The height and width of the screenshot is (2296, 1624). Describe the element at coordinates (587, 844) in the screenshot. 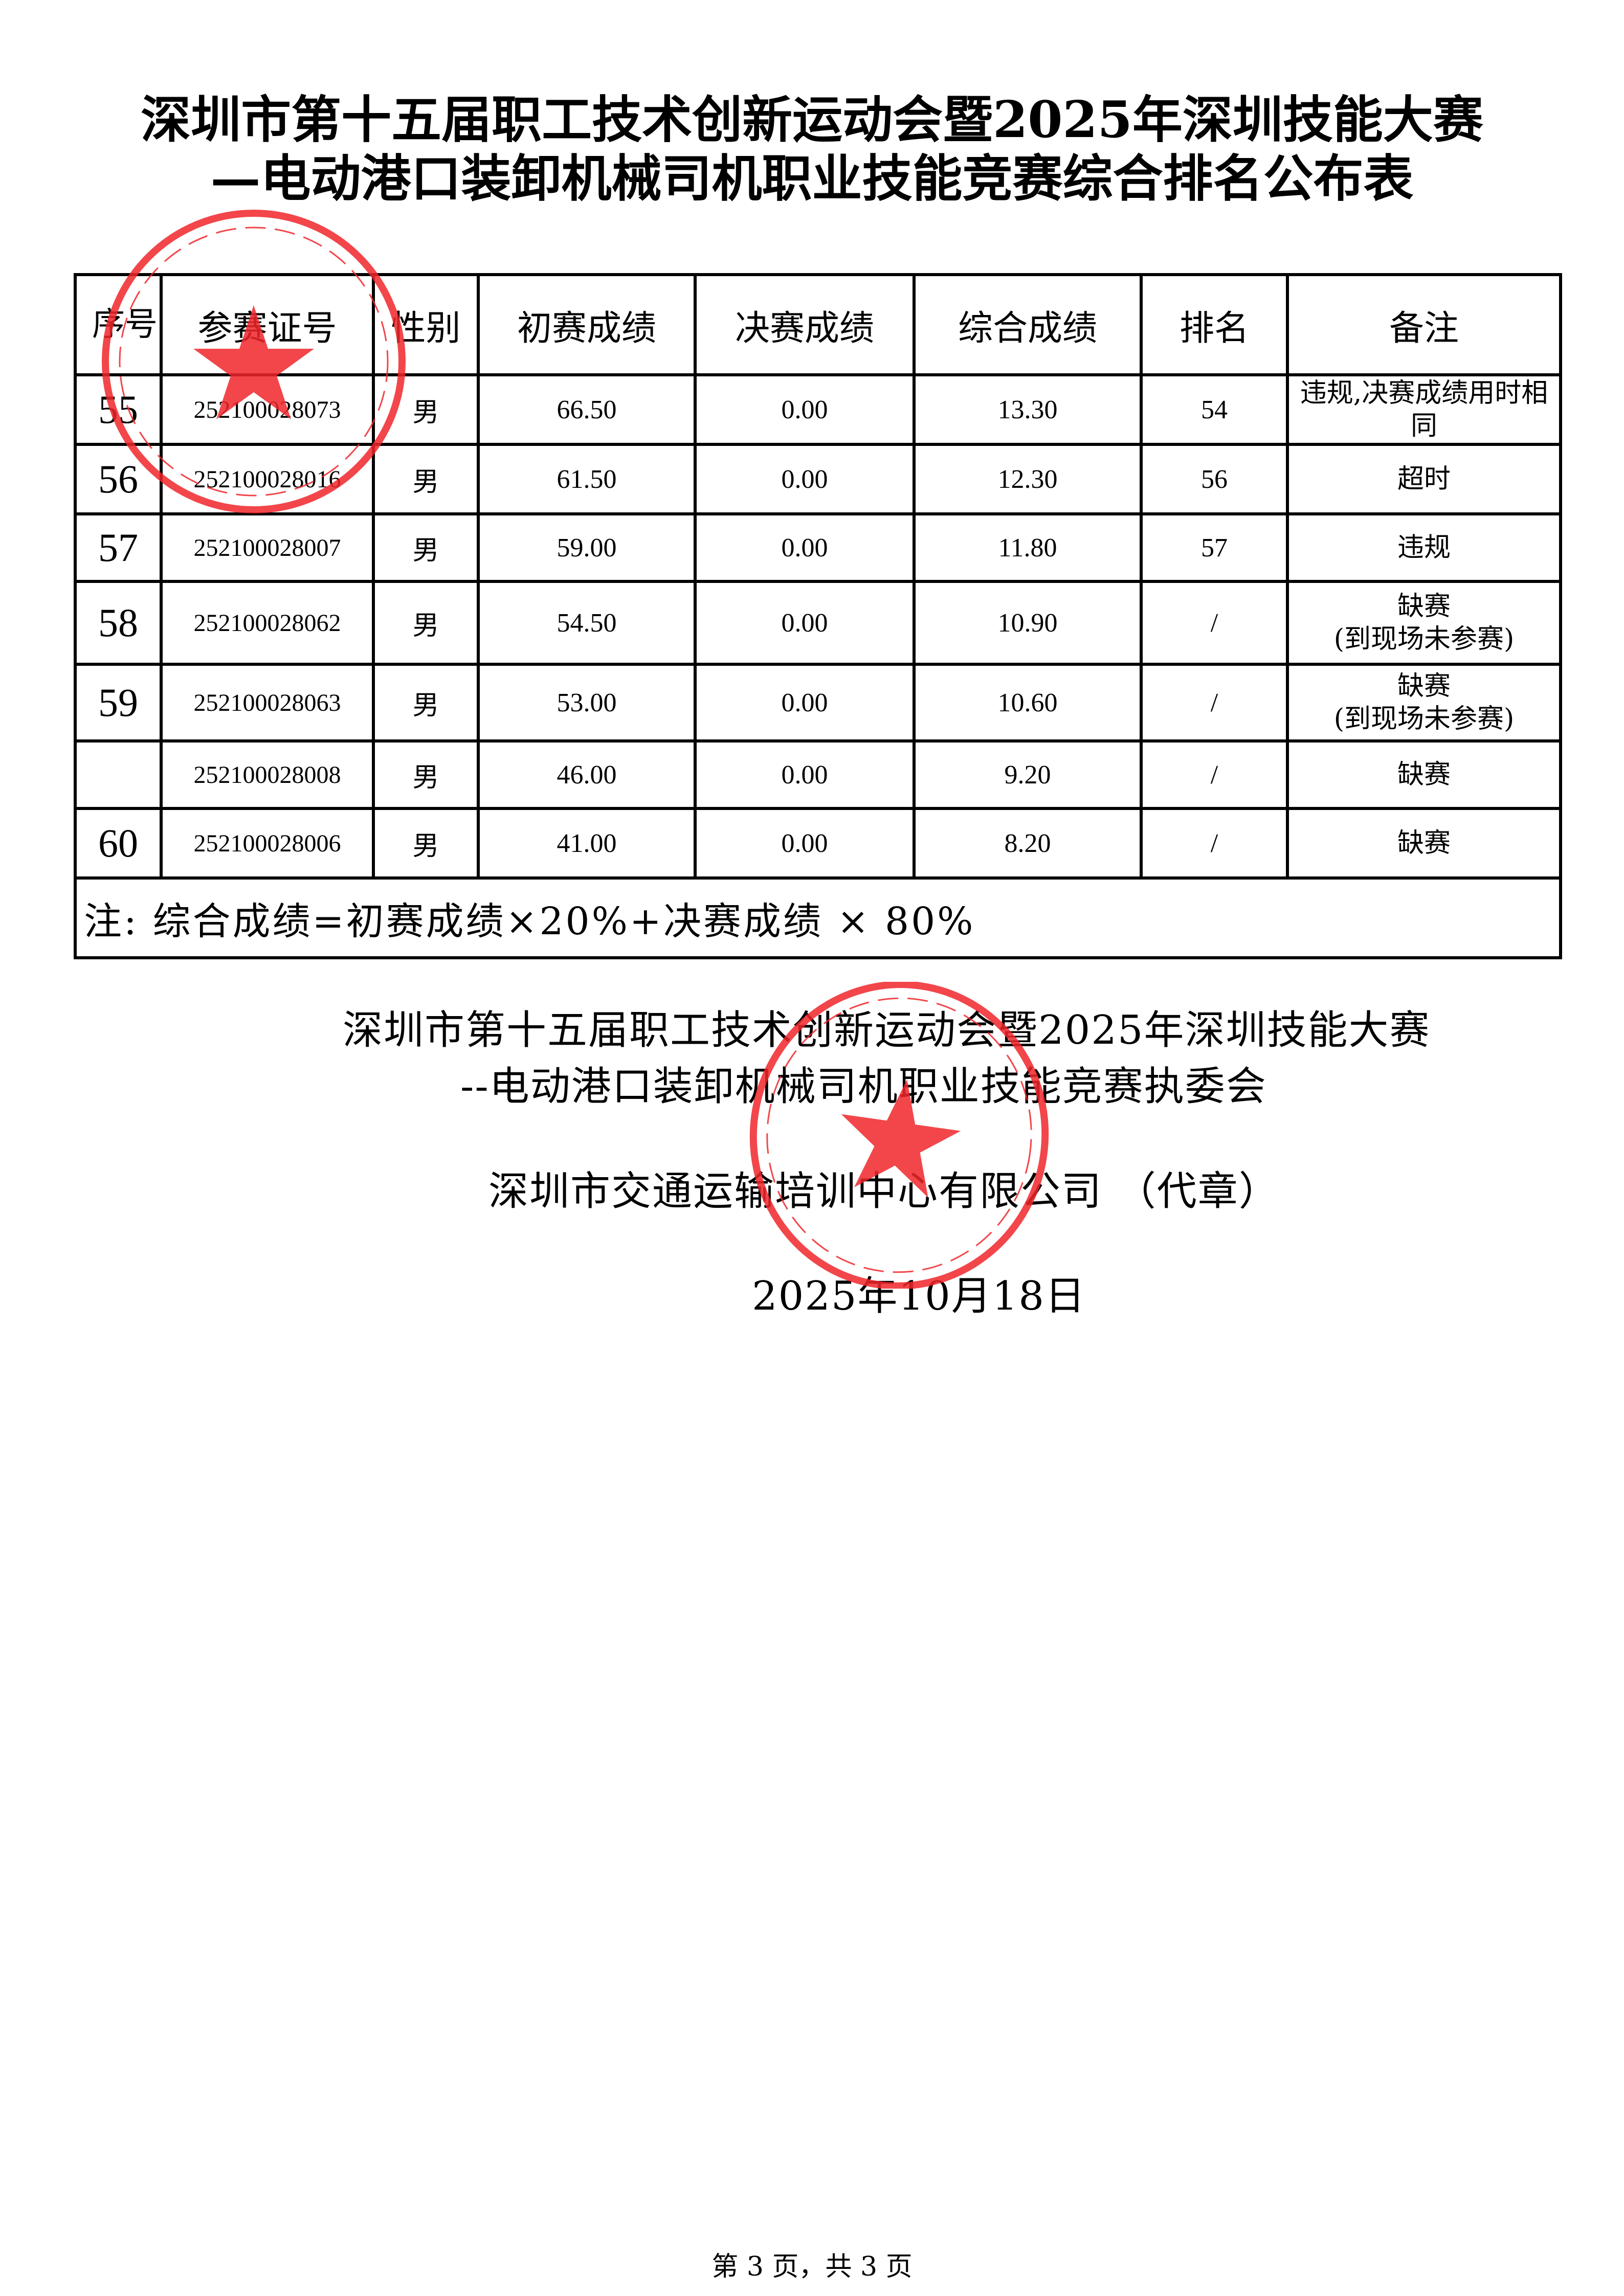

I see `cell-prelim: 41.00` at that location.